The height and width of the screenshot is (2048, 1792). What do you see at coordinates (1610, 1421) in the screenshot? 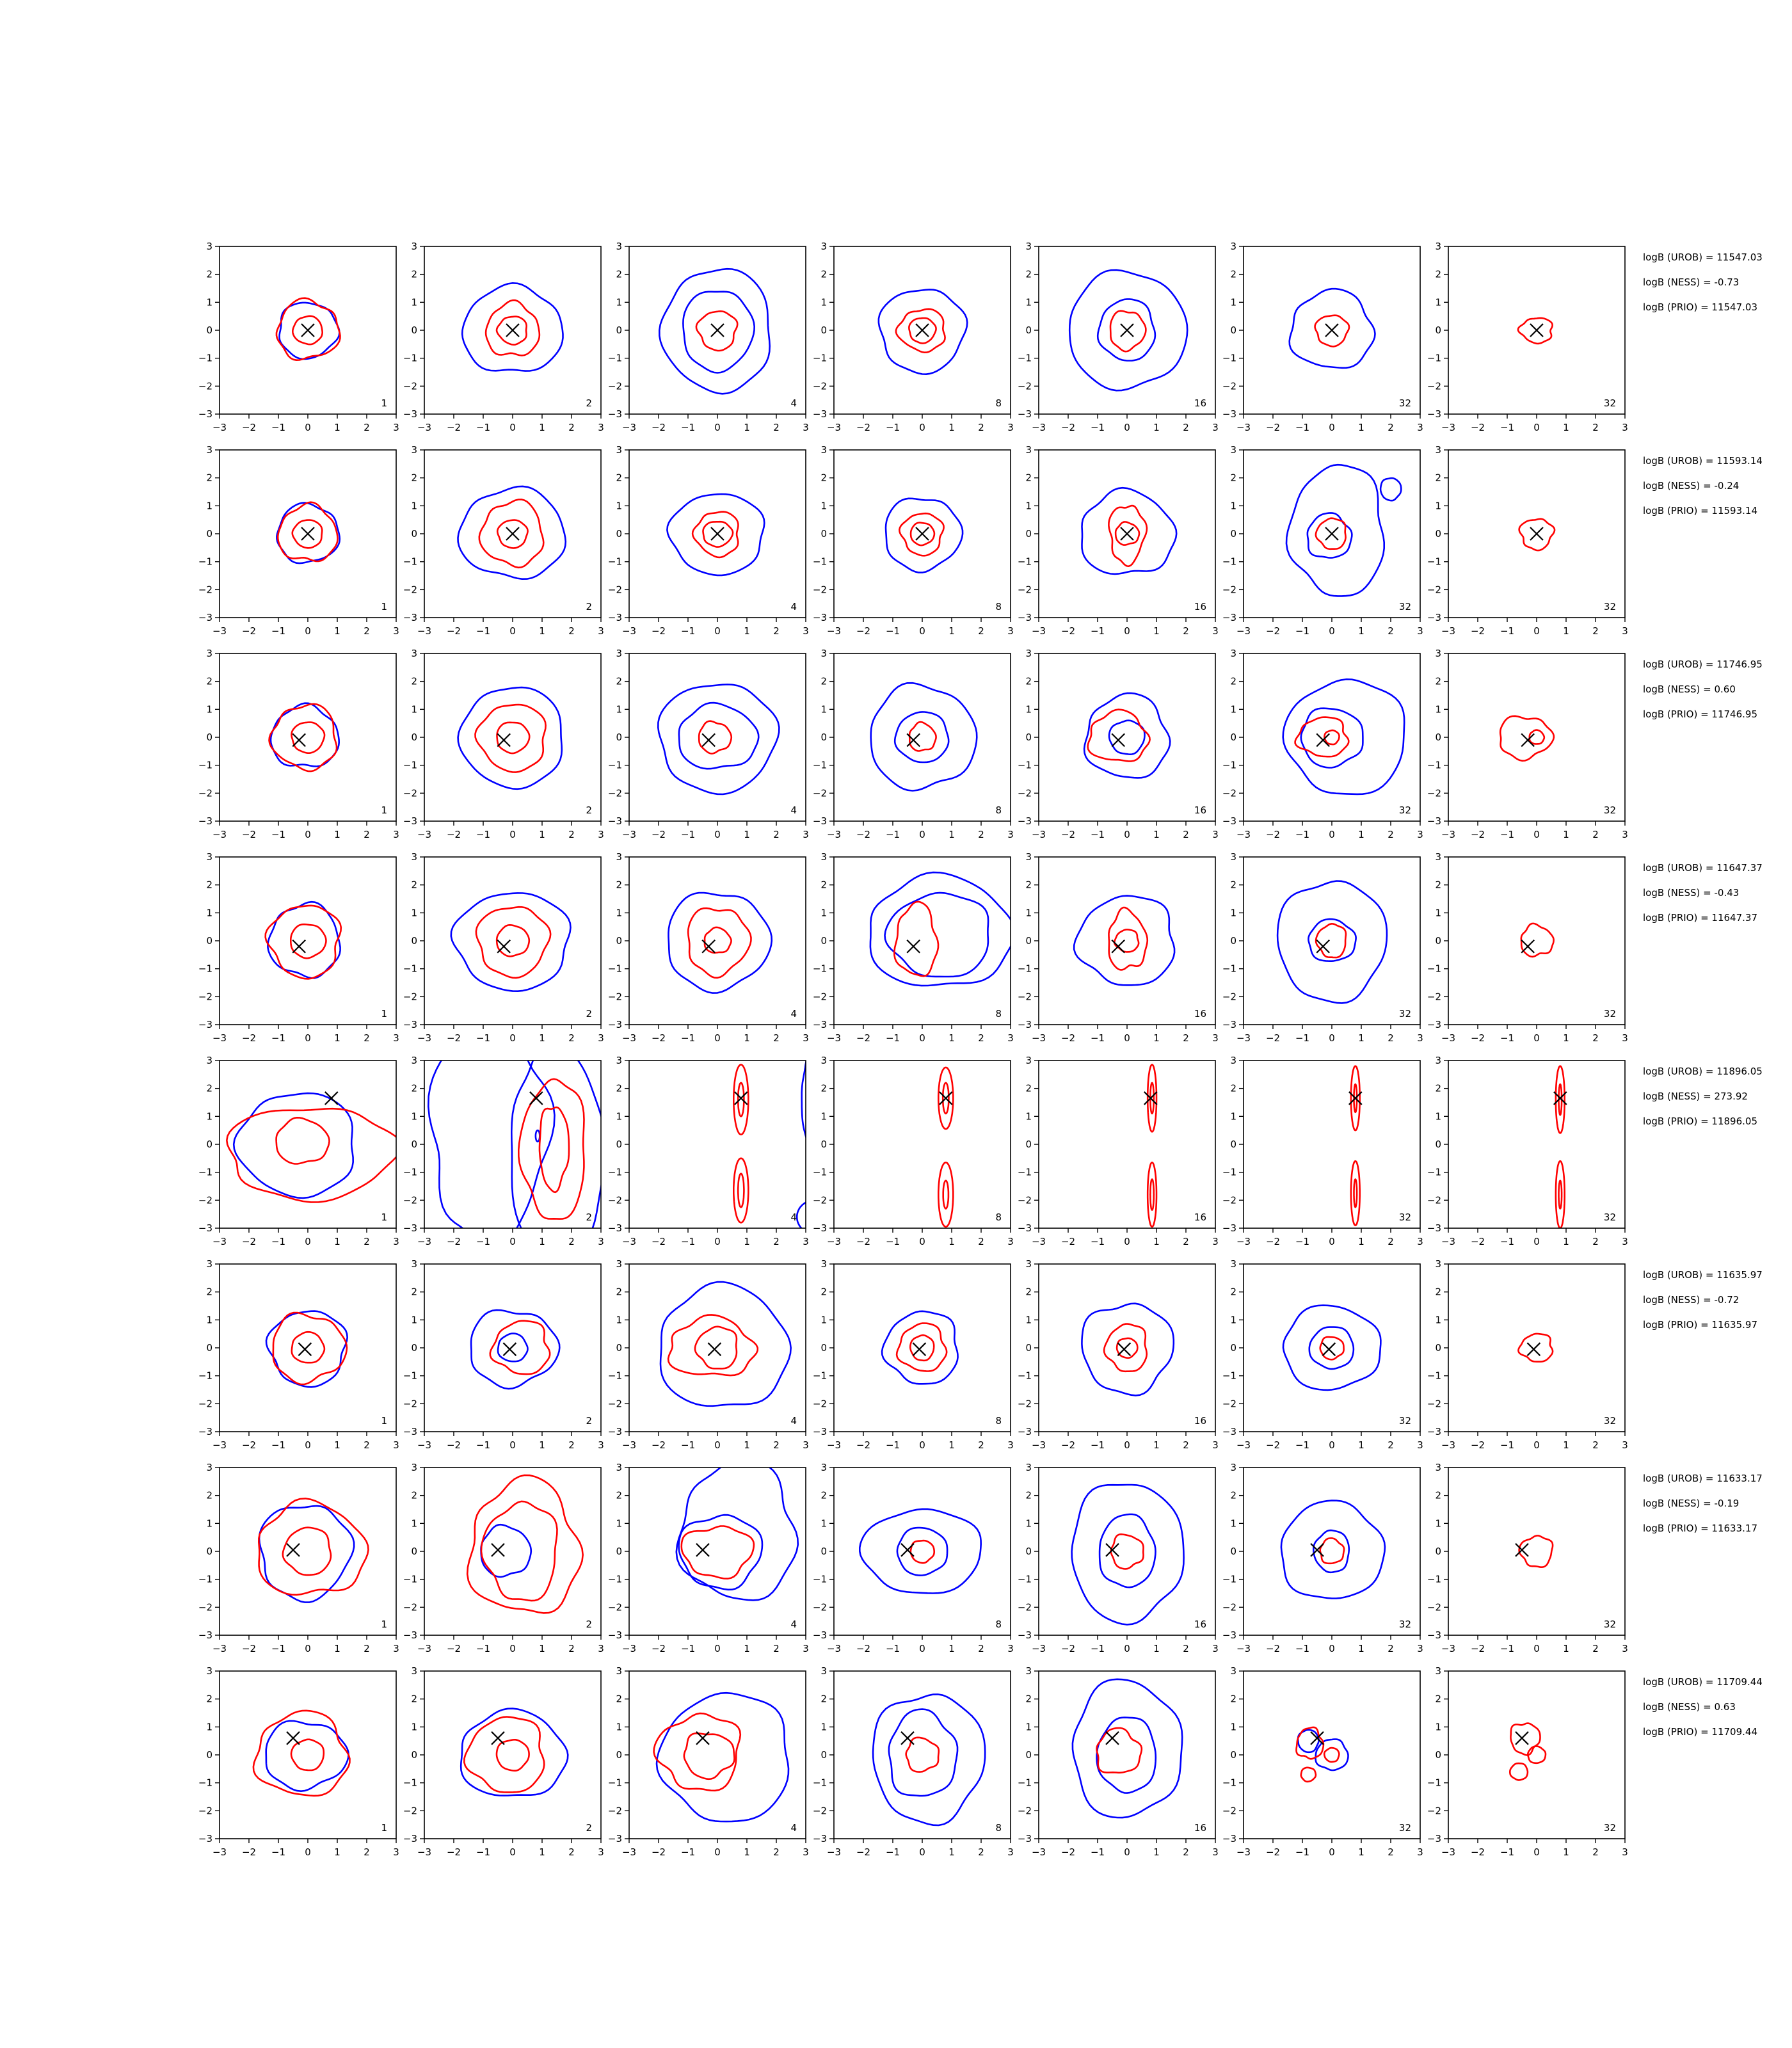
I see `panel-label: 32` at bounding box center [1610, 1421].